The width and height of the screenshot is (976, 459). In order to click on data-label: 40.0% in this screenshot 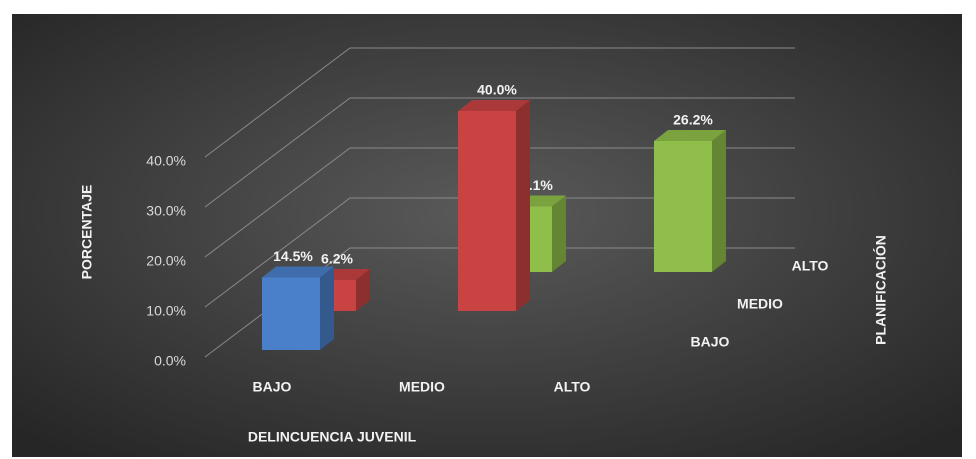, I will do `click(497, 90)`.